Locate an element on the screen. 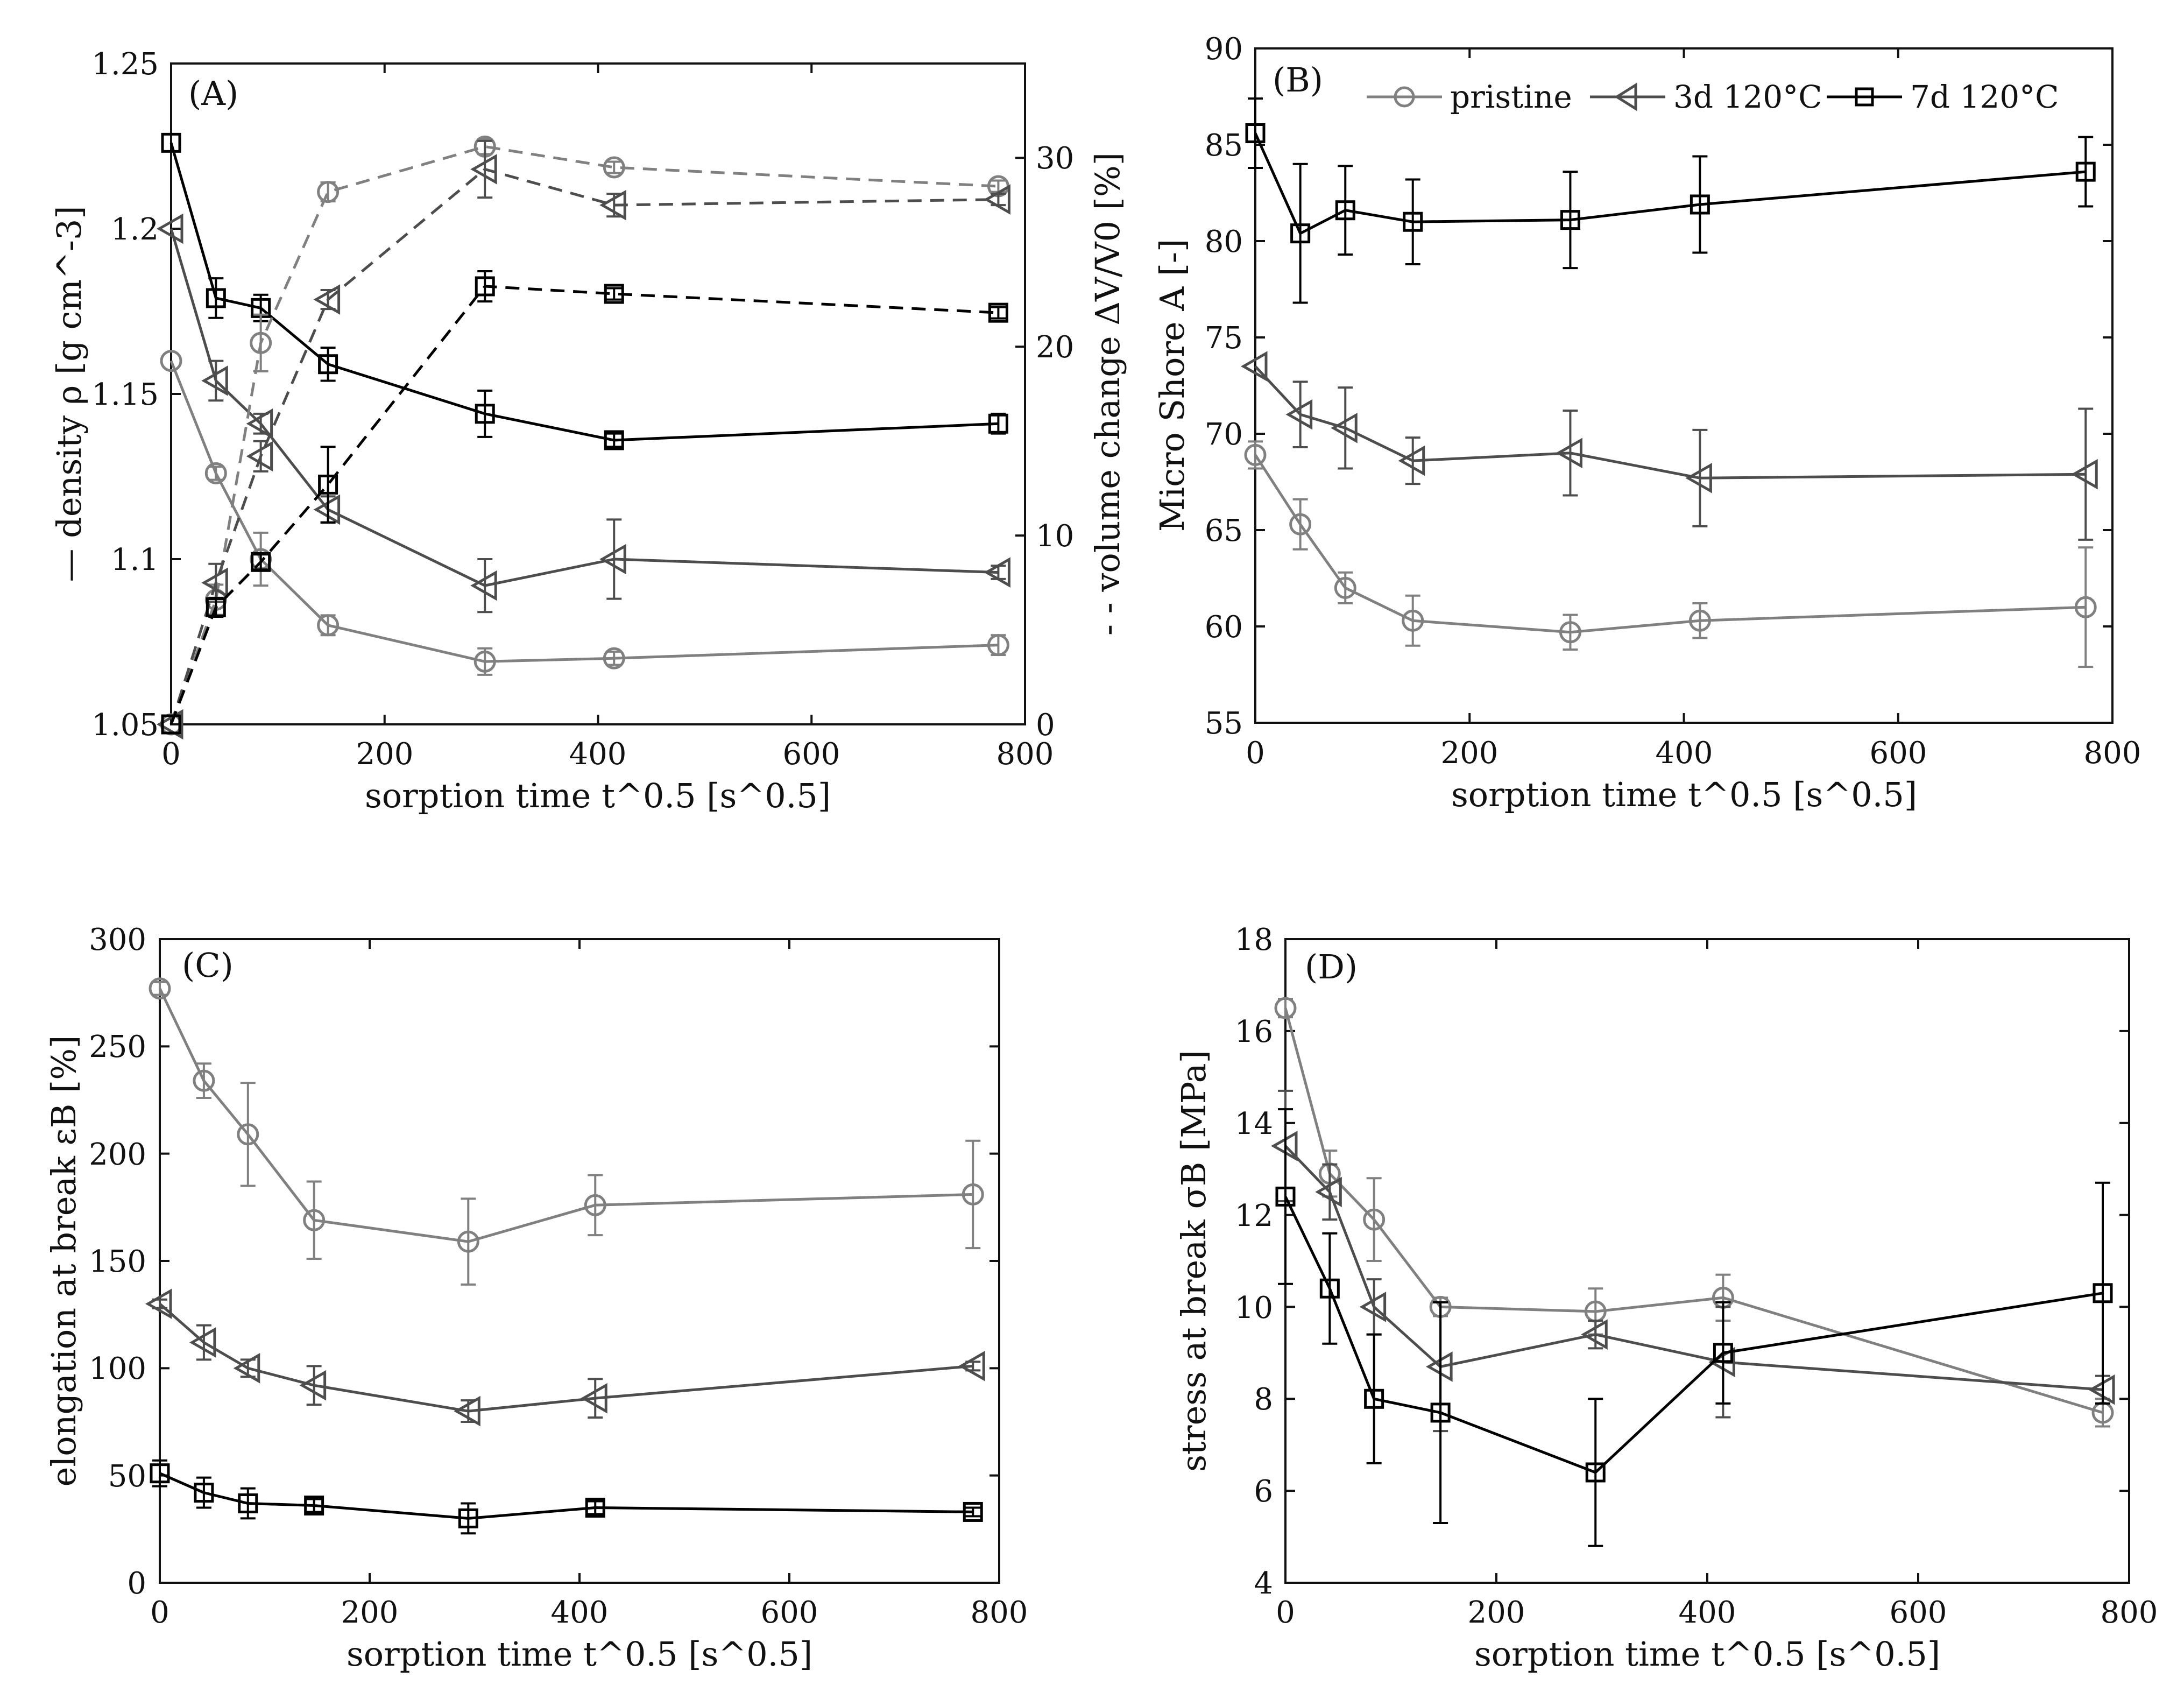 The image size is (2184, 1699). panel-a-ytick: 1.2 is located at coordinates (135, 229).